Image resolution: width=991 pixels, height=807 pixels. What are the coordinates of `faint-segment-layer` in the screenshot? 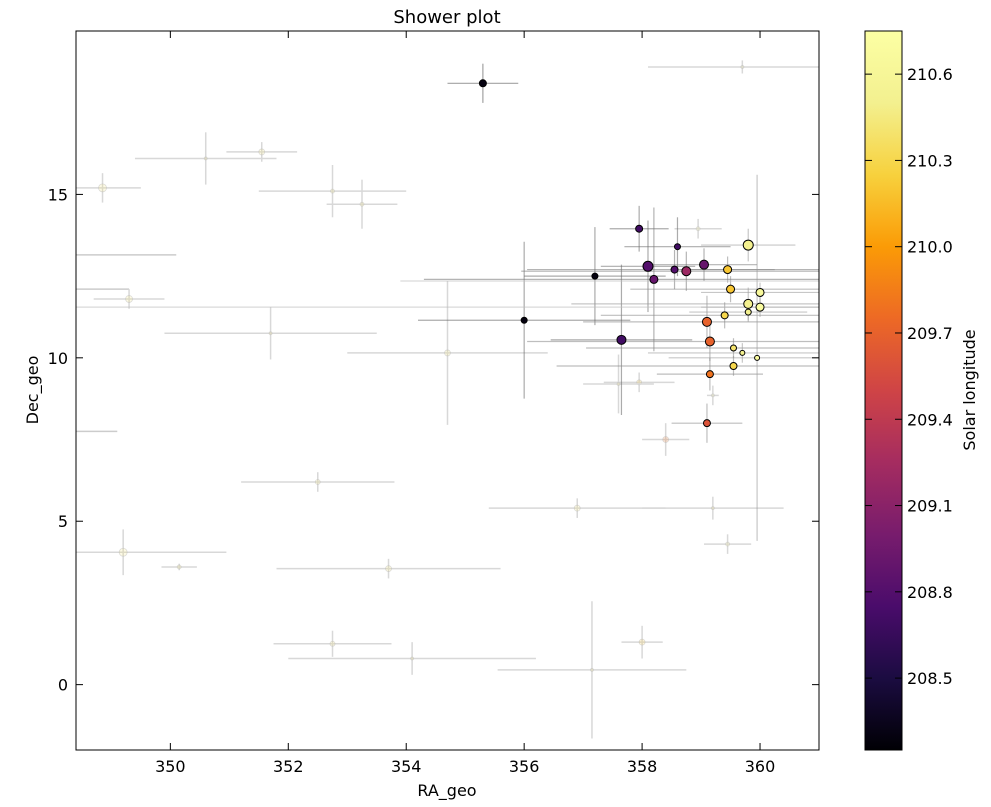 It's located at (126, 343).